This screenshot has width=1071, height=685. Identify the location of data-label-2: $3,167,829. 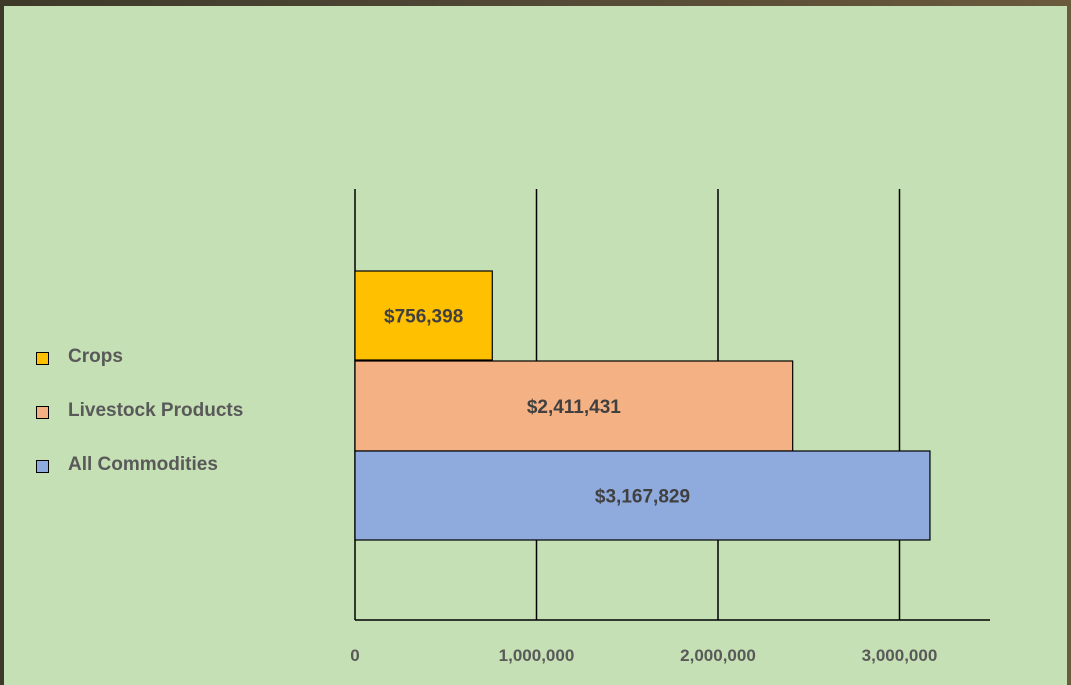
(642, 497).